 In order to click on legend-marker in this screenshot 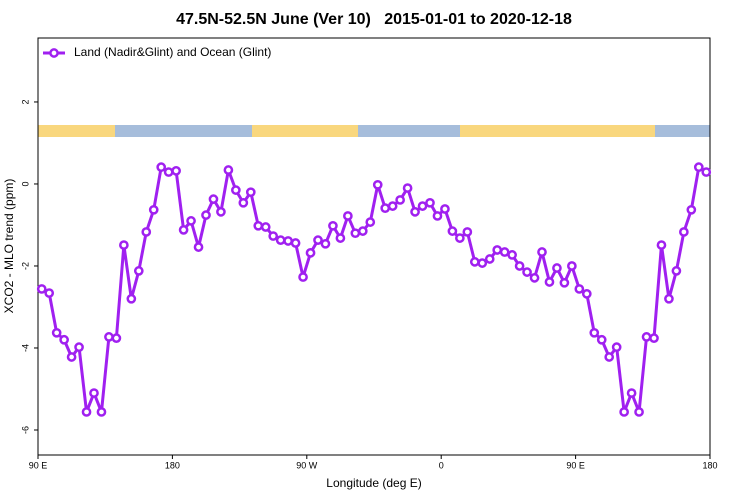, I will do `click(54, 53)`.